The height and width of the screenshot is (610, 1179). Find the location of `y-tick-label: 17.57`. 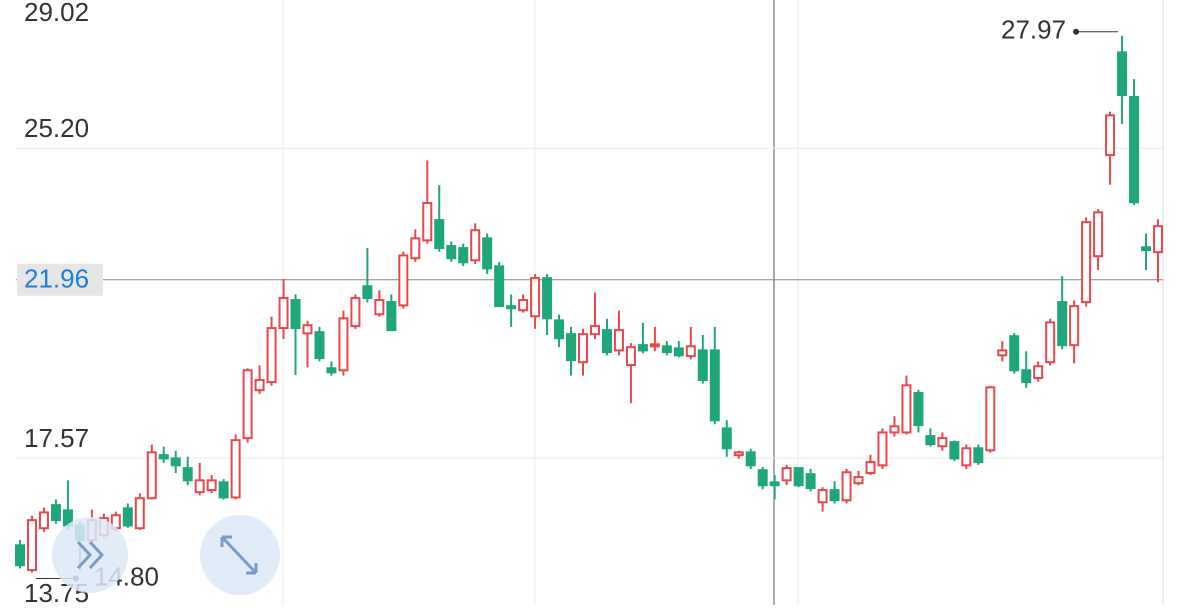

y-tick-label: 17.57 is located at coordinates (56, 438).